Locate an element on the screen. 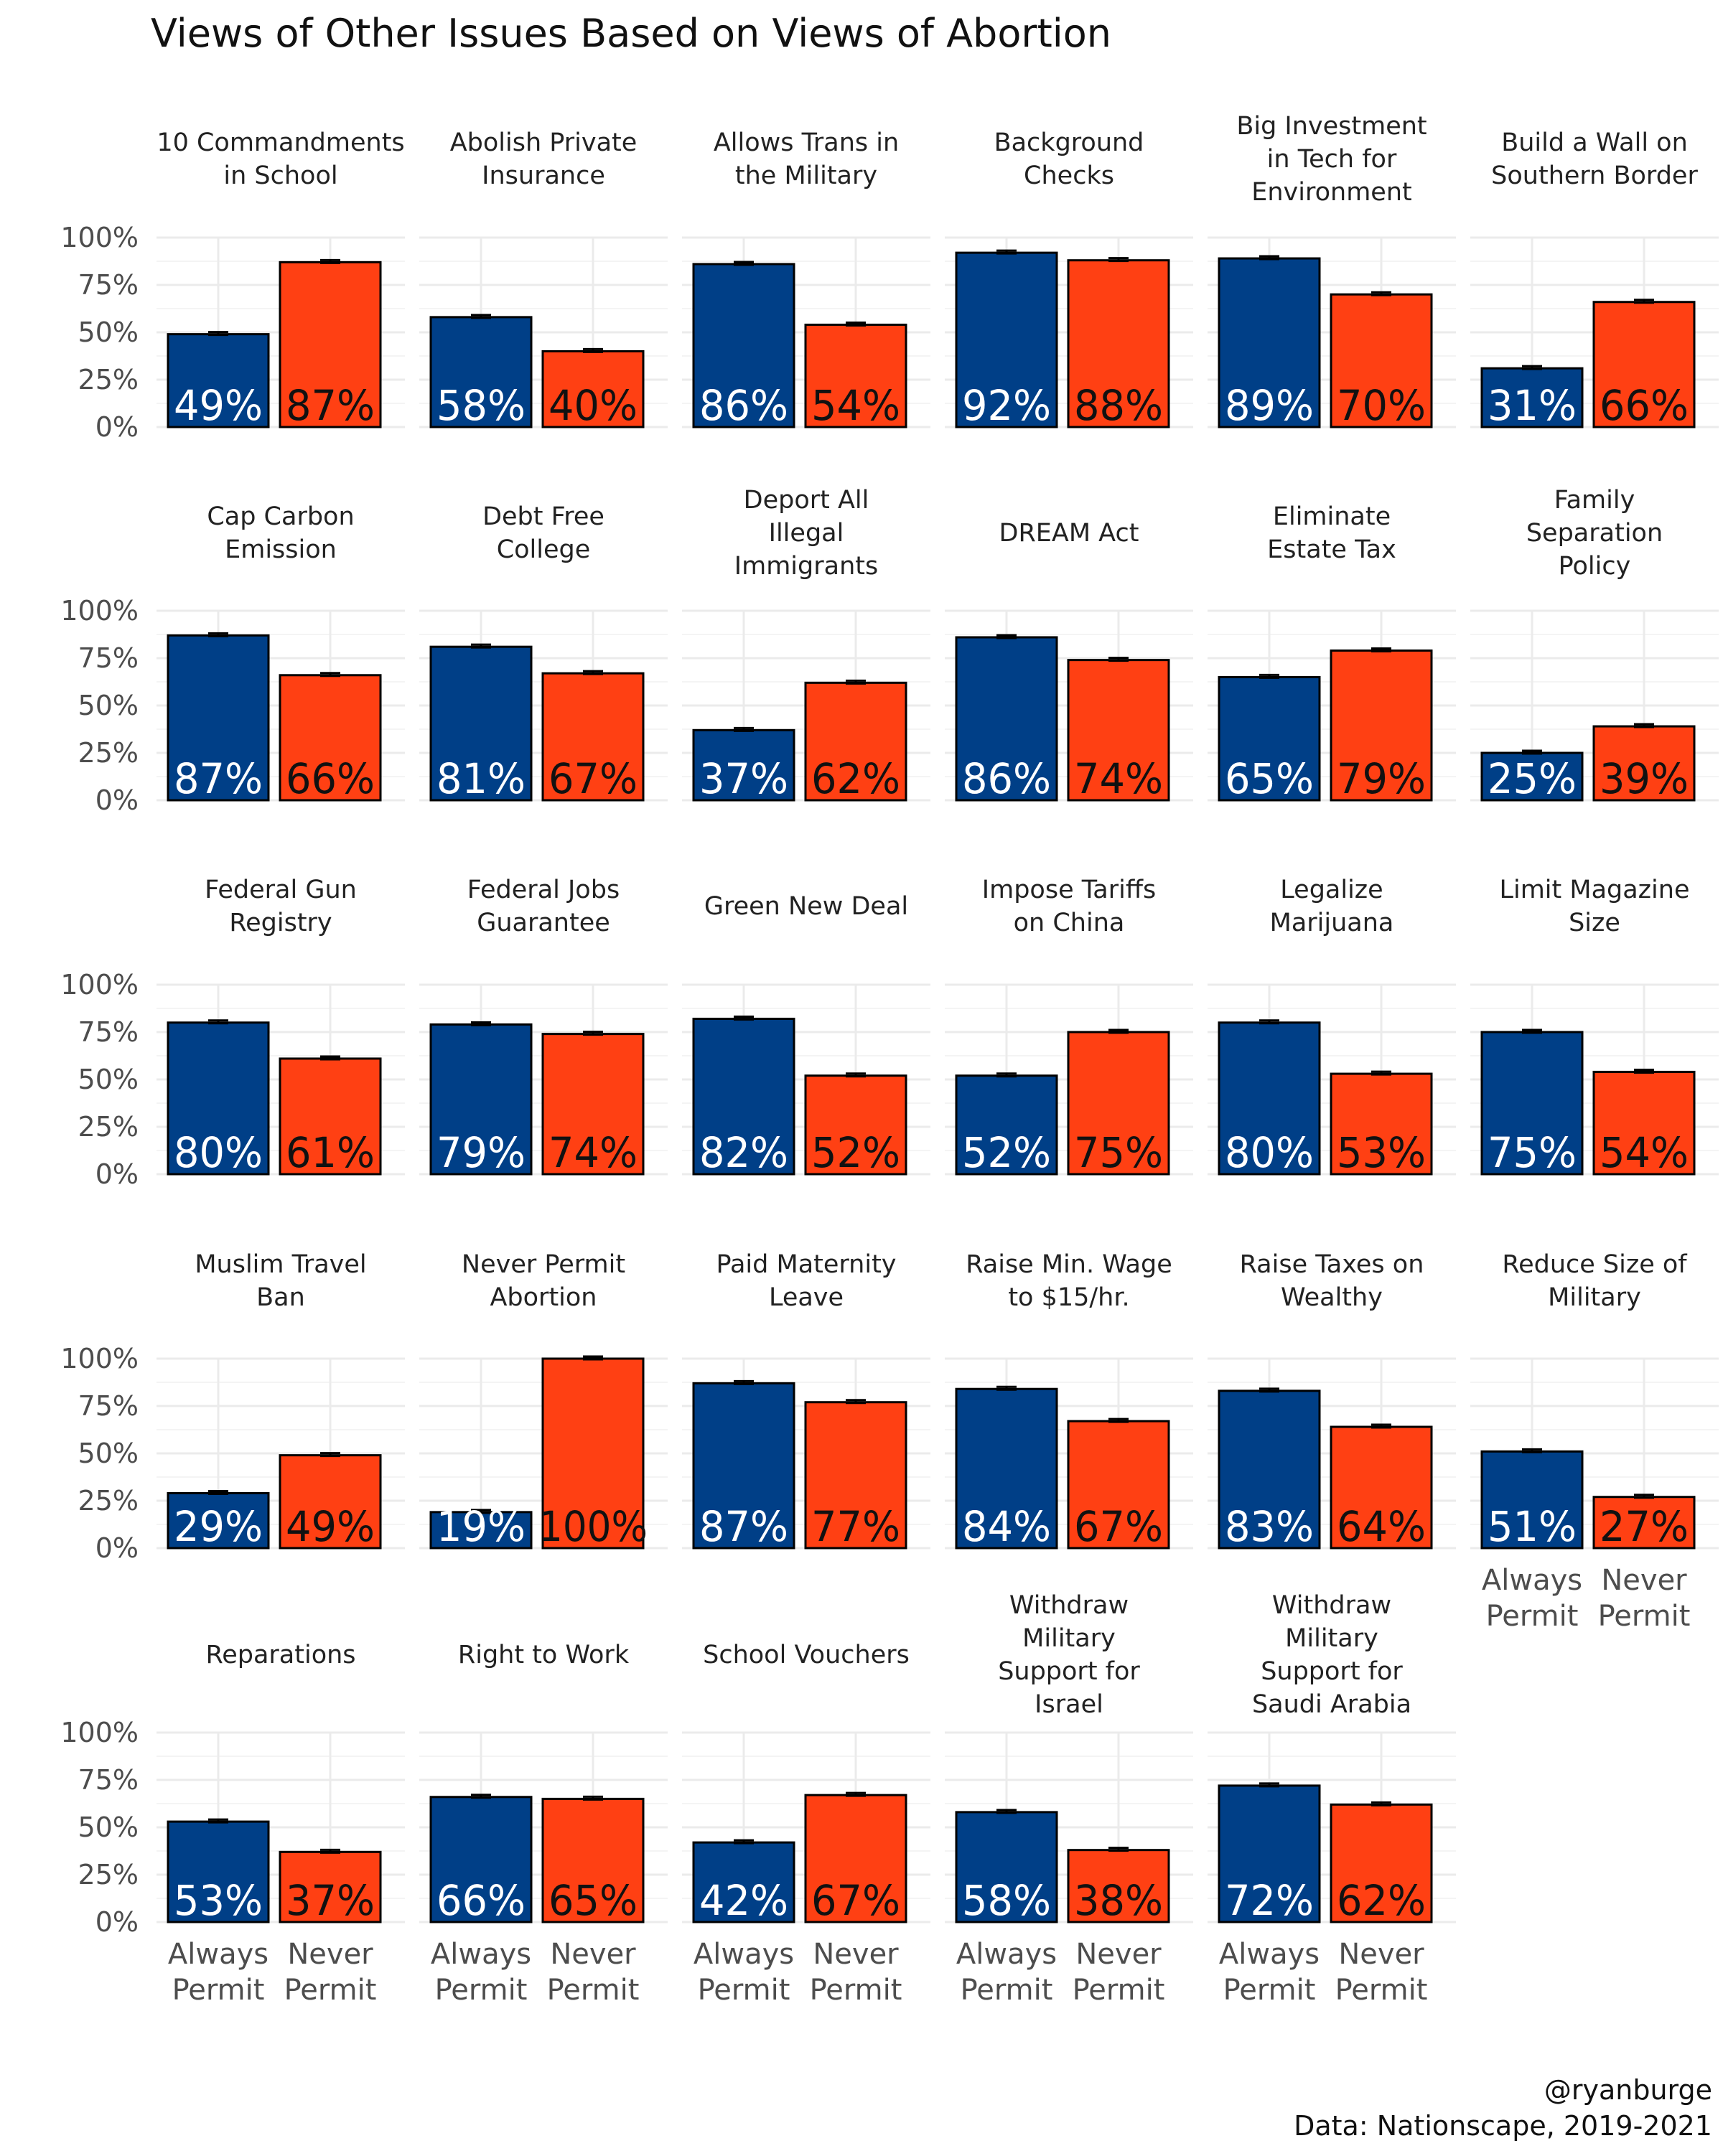 Image resolution: width=1723 pixels, height=2156 pixels. data-label: 58% is located at coordinates (1006, 1900).